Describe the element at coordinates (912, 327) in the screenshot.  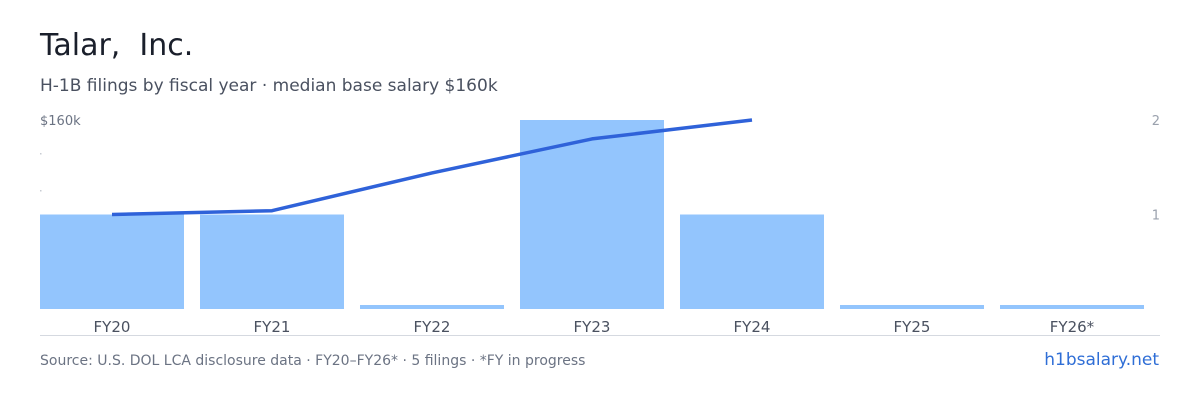
I see `x-tick-label: FY25` at that location.